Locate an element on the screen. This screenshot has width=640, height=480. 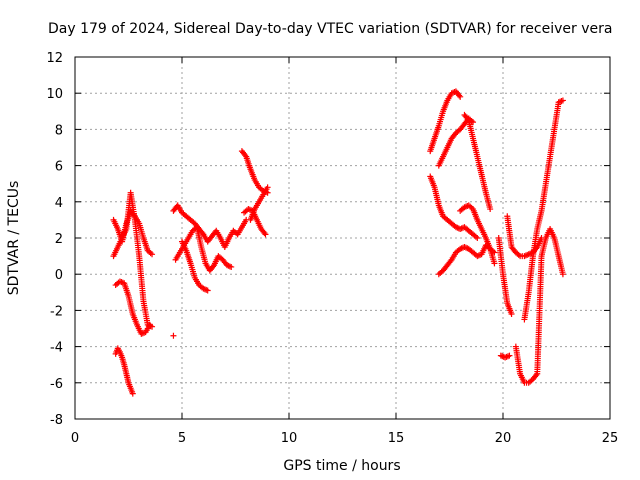
y-tick-label: 10 is located at coordinates (54, 94).